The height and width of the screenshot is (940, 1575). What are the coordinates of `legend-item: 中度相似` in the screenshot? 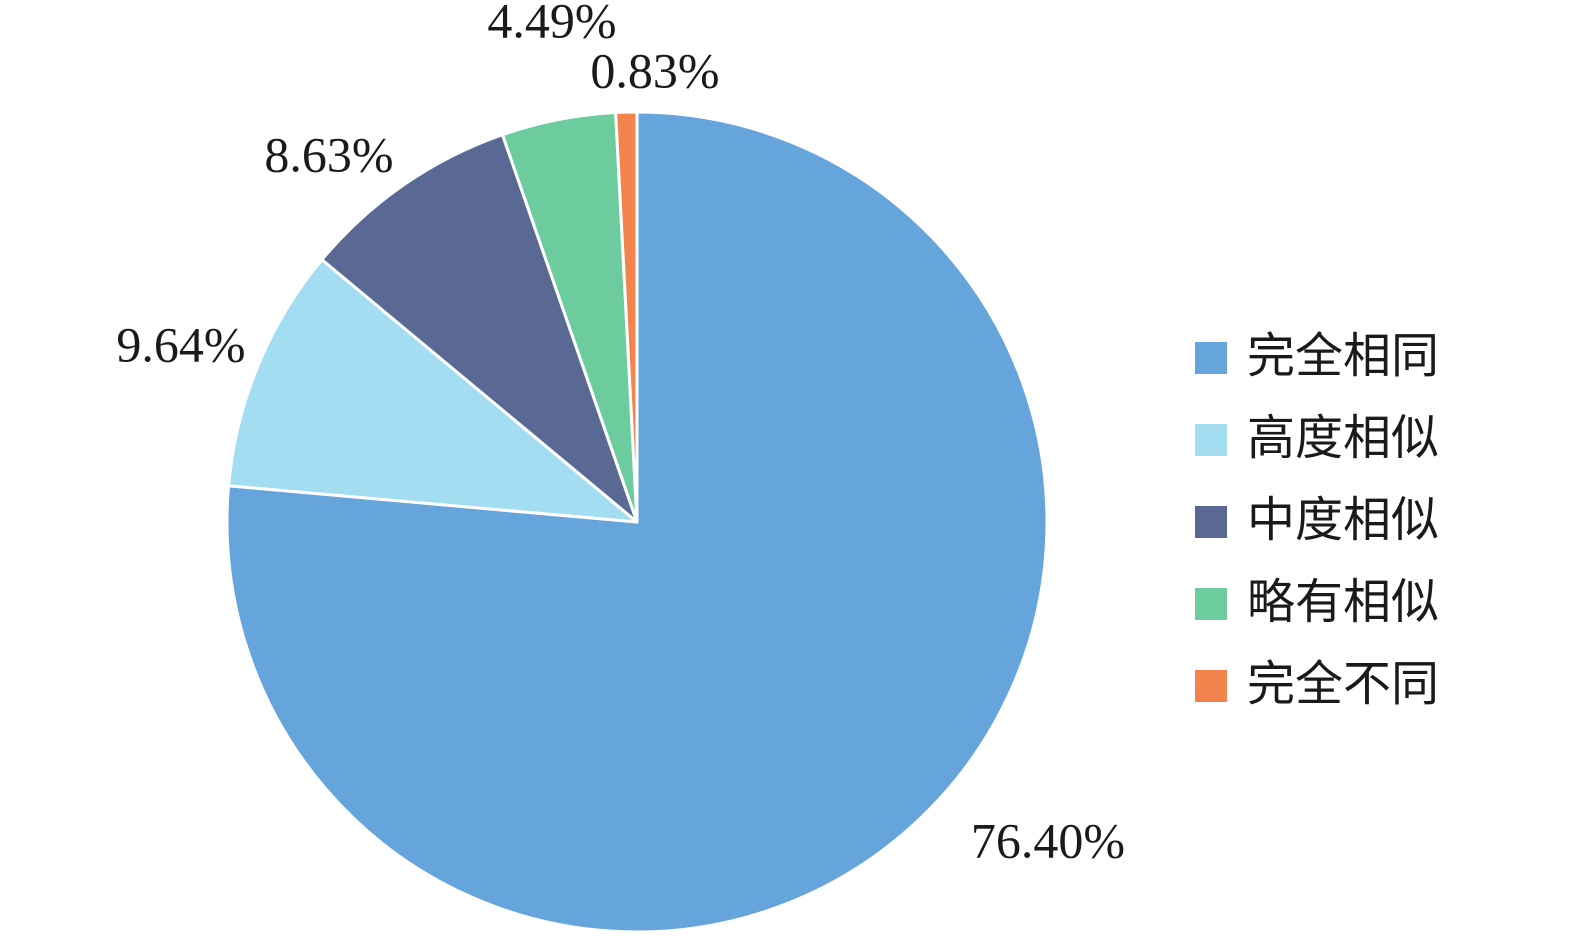 It's located at (1317, 520).